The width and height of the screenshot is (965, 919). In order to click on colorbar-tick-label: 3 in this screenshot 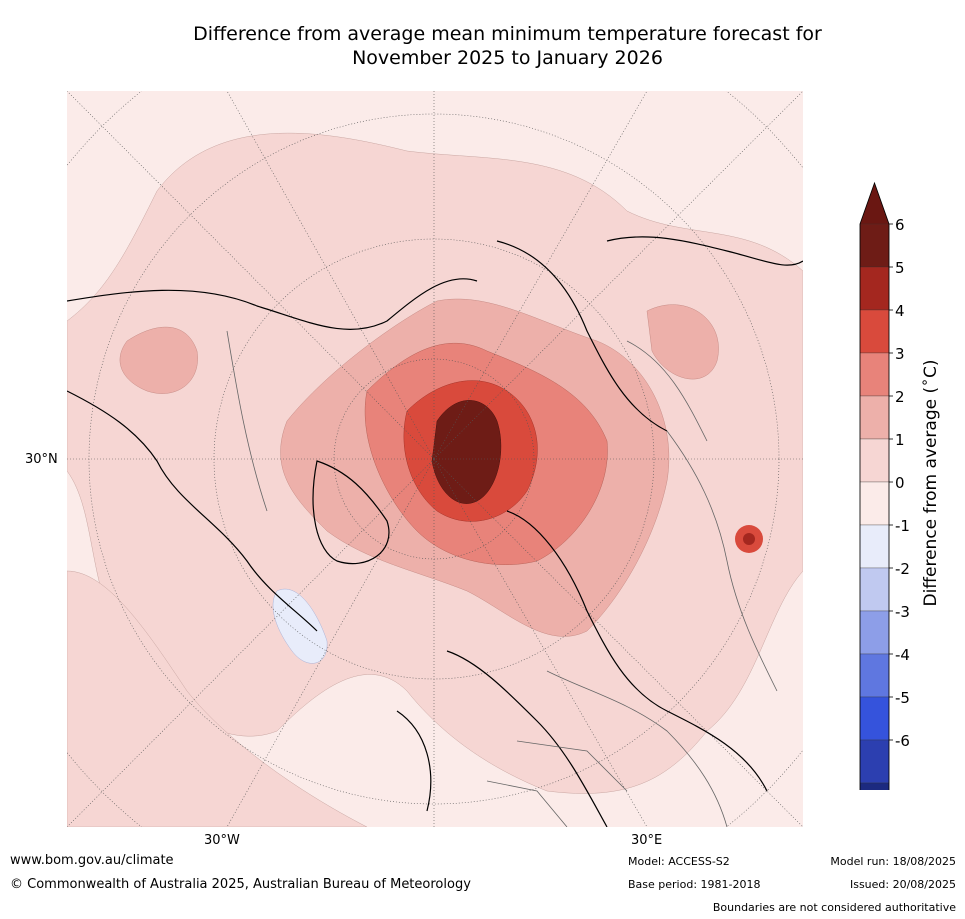, I will do `click(900, 354)`.